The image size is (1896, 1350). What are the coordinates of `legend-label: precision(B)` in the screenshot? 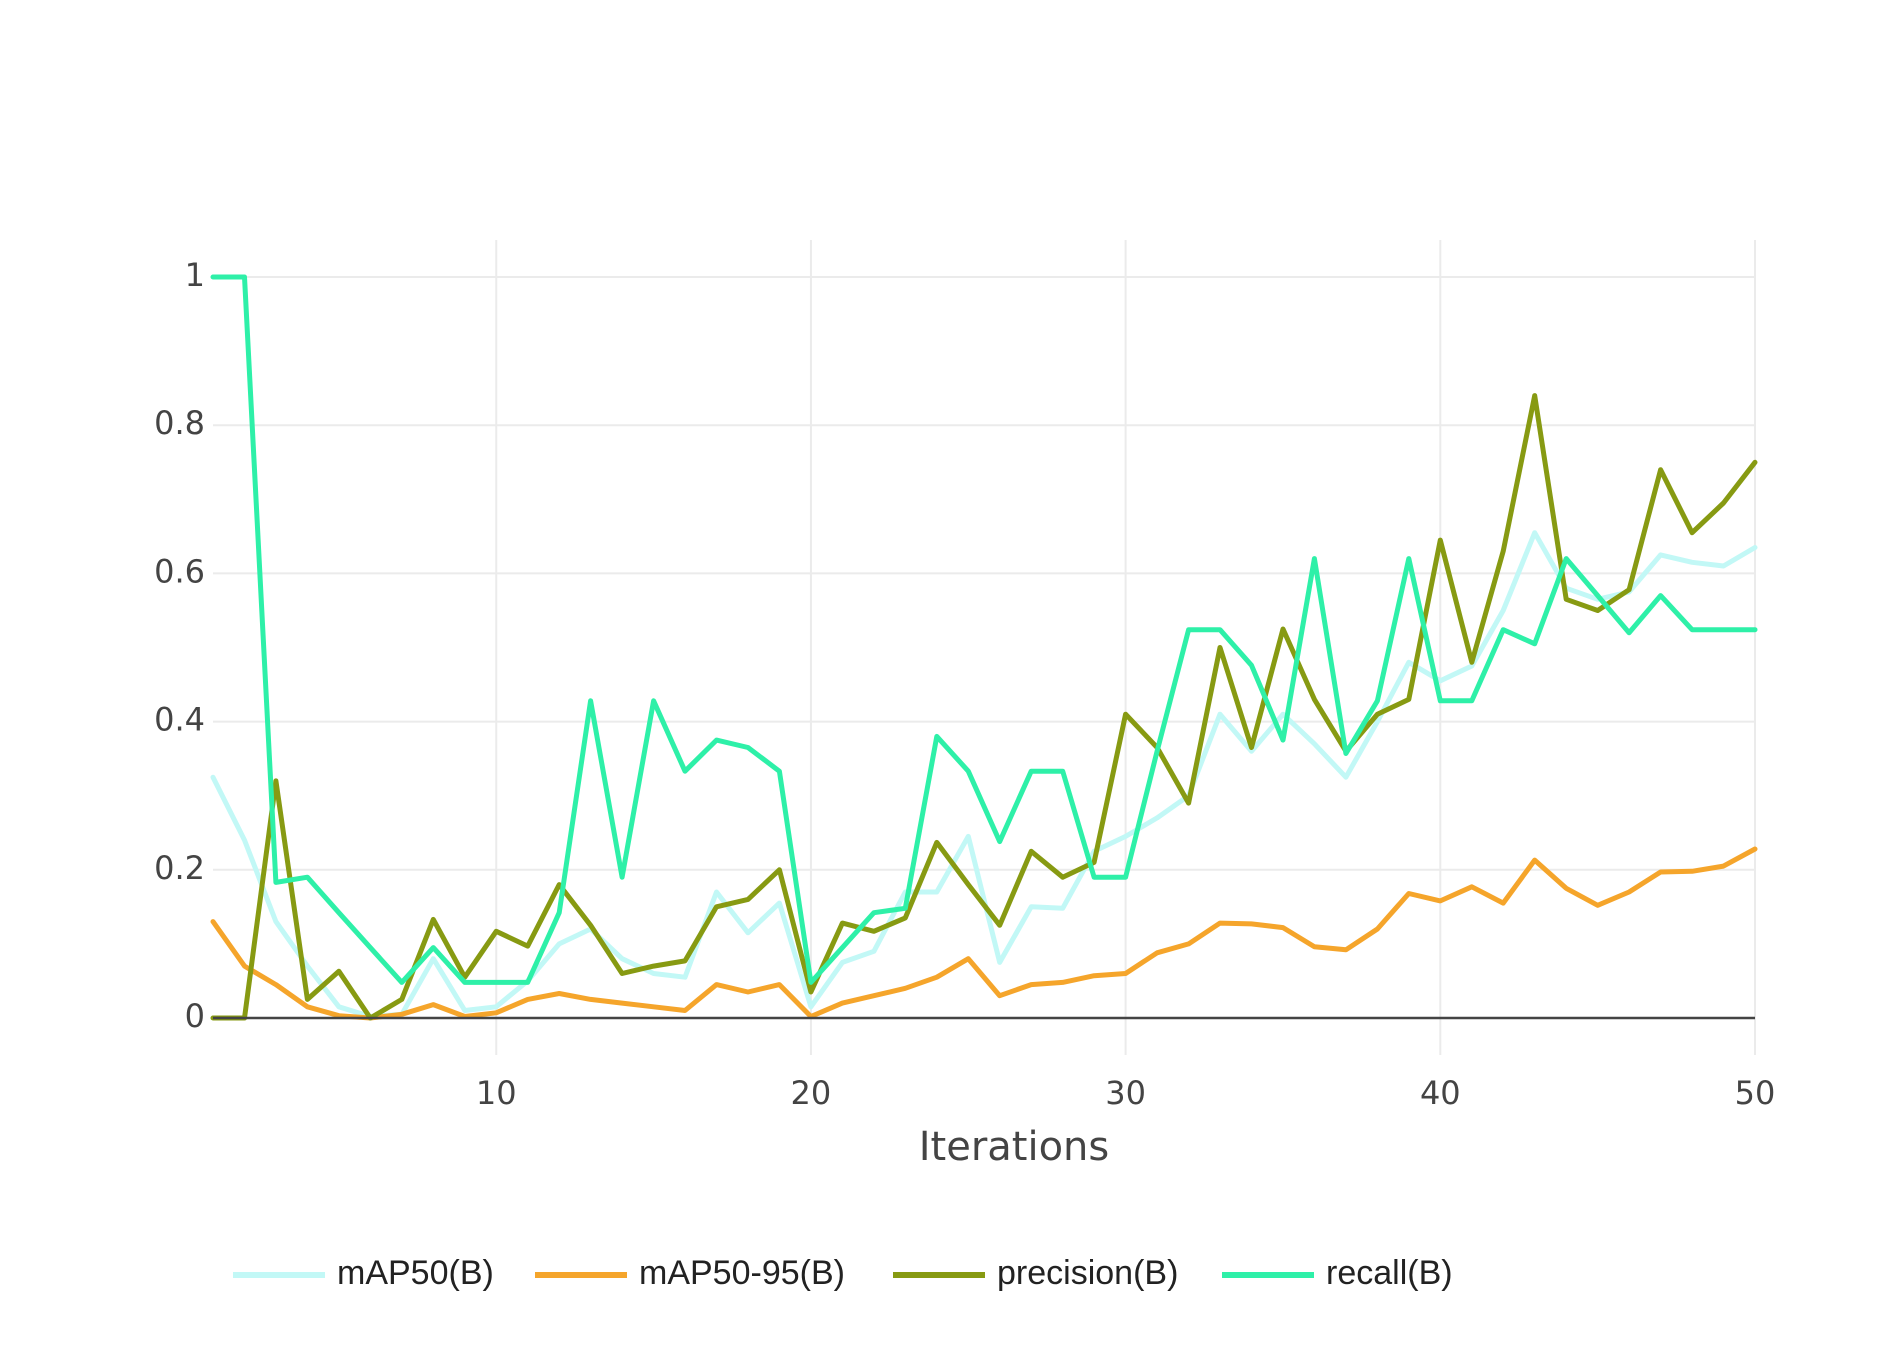 It's located at (1087, 1273).